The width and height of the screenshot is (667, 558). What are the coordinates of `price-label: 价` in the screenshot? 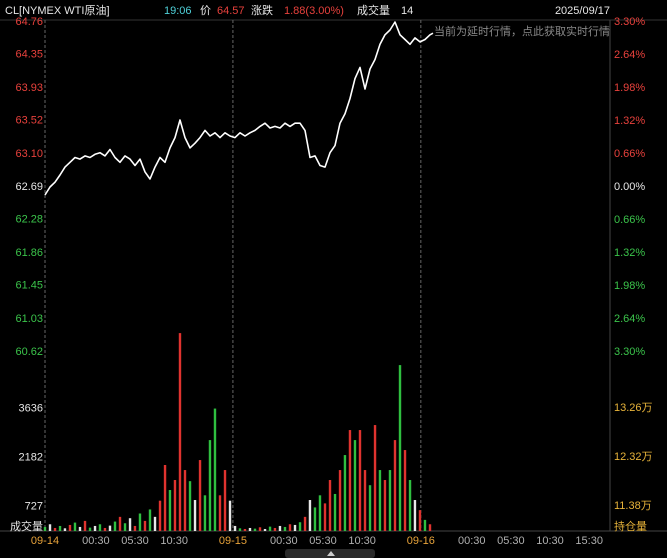 It's located at (205, 10).